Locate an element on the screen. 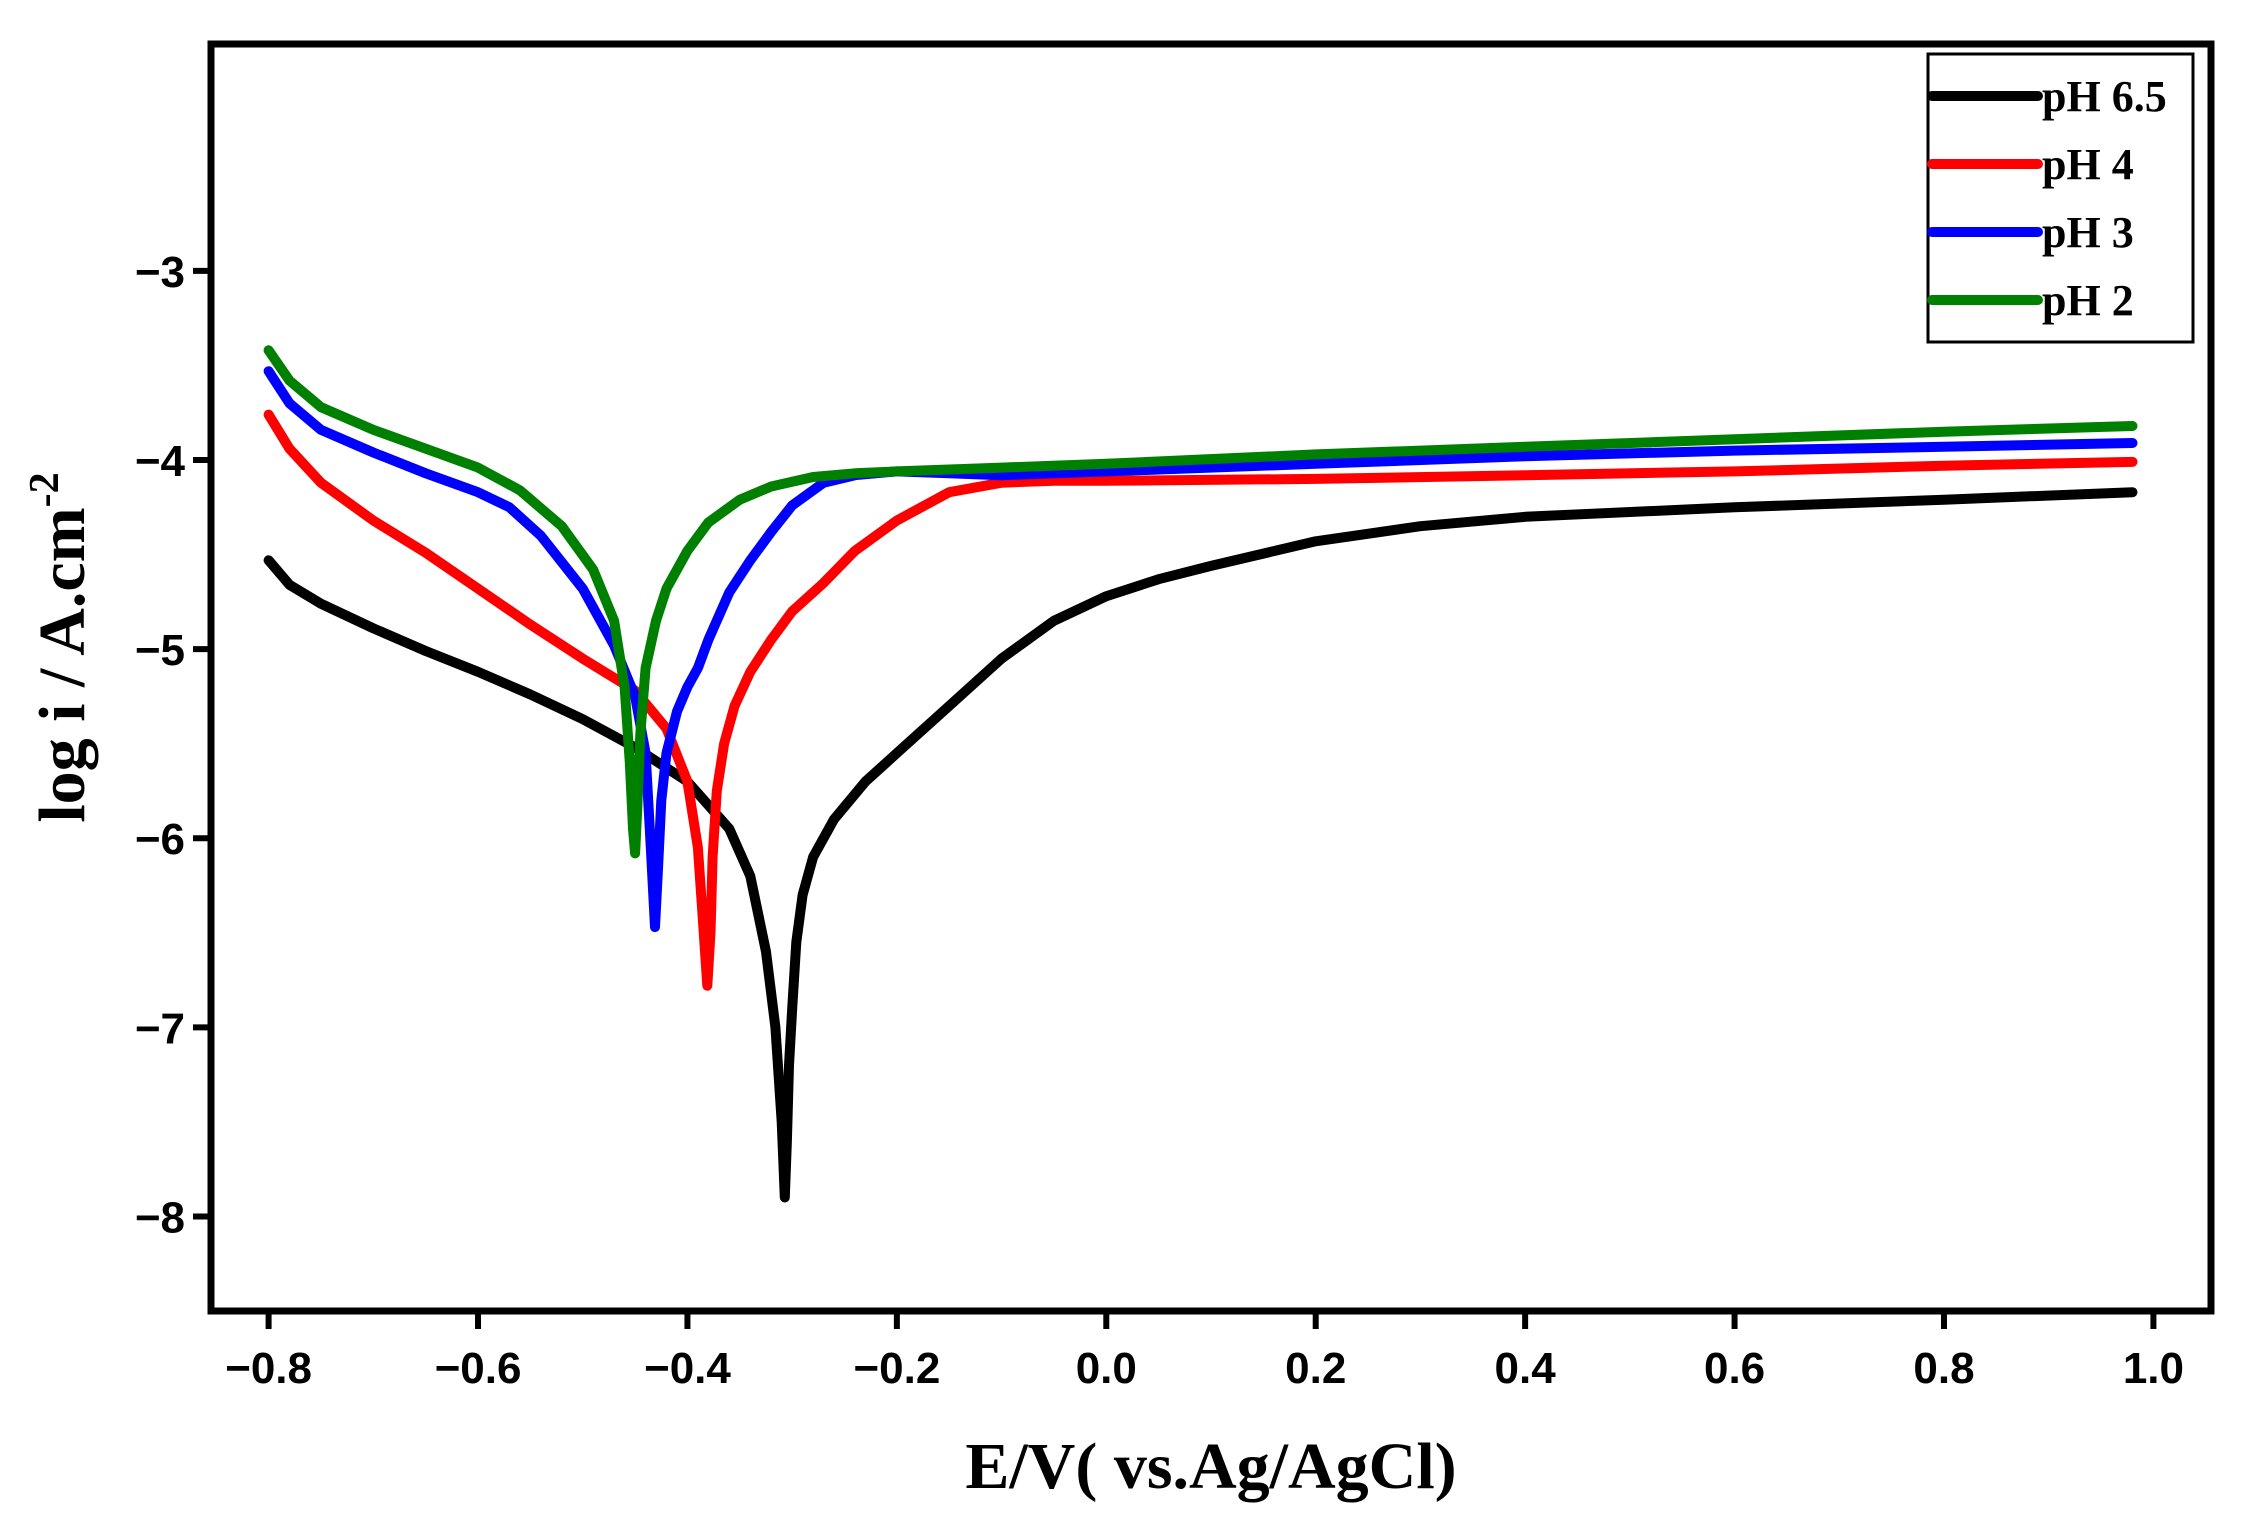  x-tick-label: 0.2 is located at coordinates (1315, 1368).